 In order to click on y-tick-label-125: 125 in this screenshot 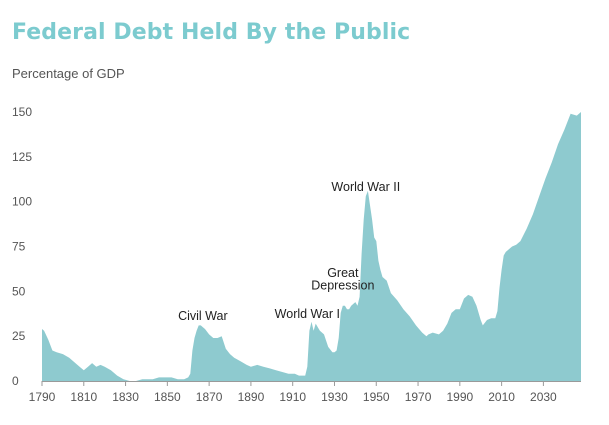, I will do `click(22, 157)`.